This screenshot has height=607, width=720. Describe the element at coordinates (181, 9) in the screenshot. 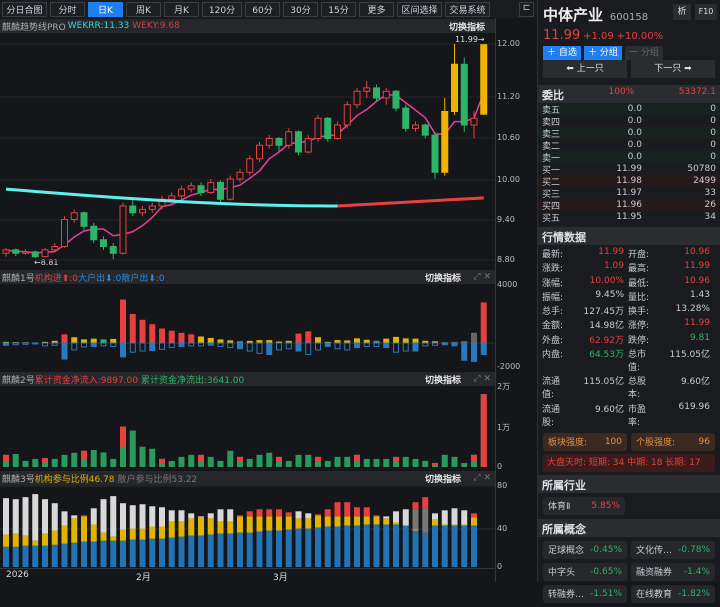

I see `period-tab: 月K` at that location.